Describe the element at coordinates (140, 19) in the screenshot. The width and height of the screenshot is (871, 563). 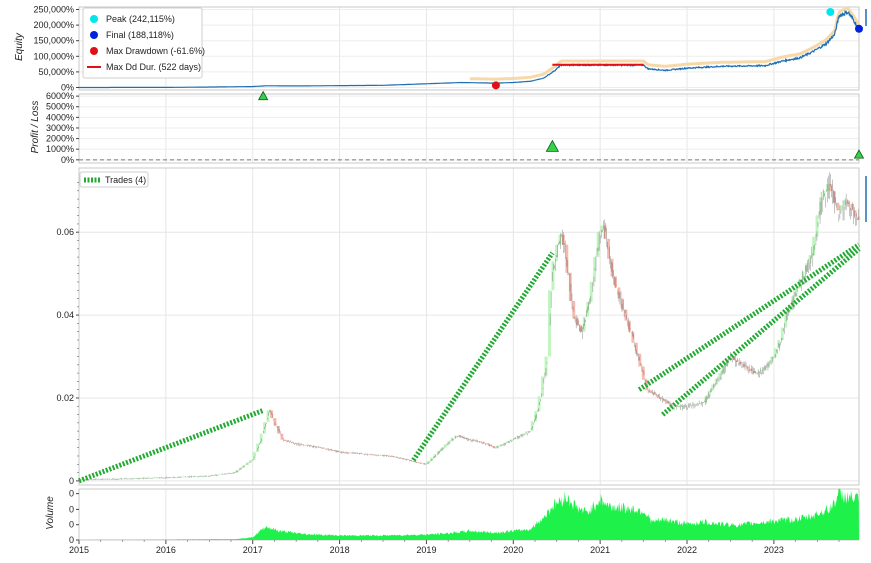
I see `peak-legend-label: Peak (242,115%)` at that location.